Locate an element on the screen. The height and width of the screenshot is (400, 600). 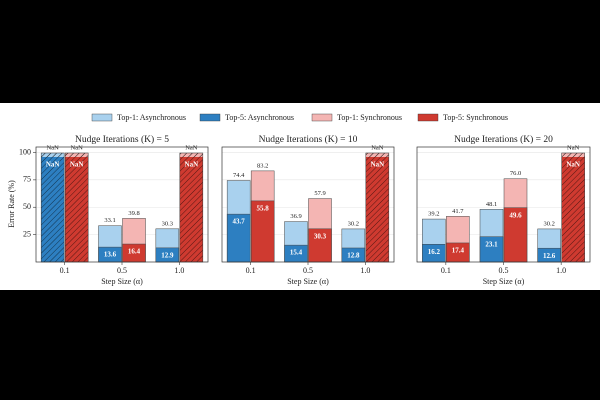
value-label: 83.2 is located at coordinates (262, 165).